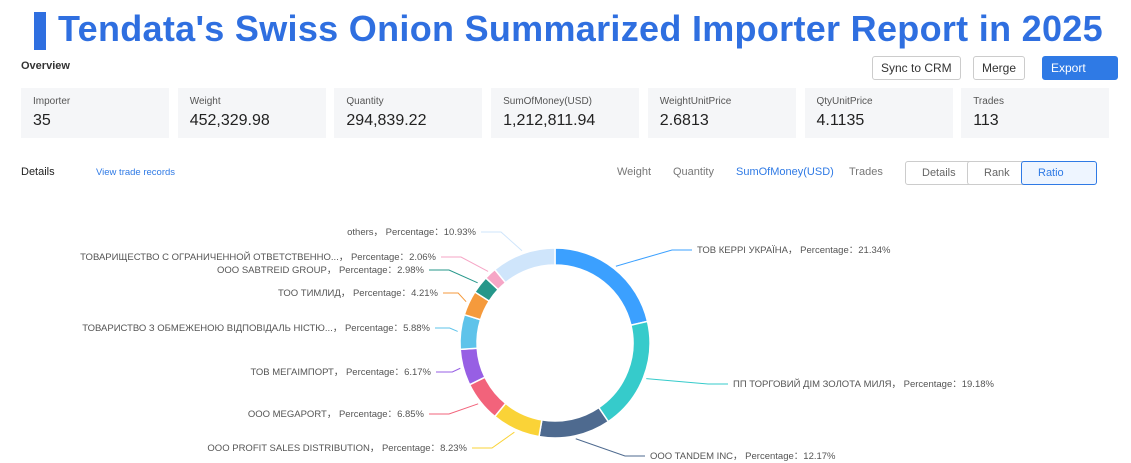 Image resolution: width=1131 pixels, height=463 pixels. I want to click on stat-card: Quantity 294,839.22, so click(408, 113).